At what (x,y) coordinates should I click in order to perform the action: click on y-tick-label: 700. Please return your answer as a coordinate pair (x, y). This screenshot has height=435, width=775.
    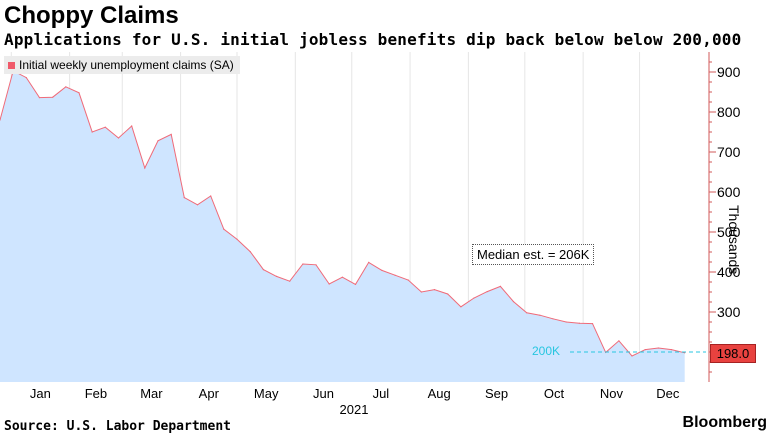
    Looking at the image, I should click on (729, 152).